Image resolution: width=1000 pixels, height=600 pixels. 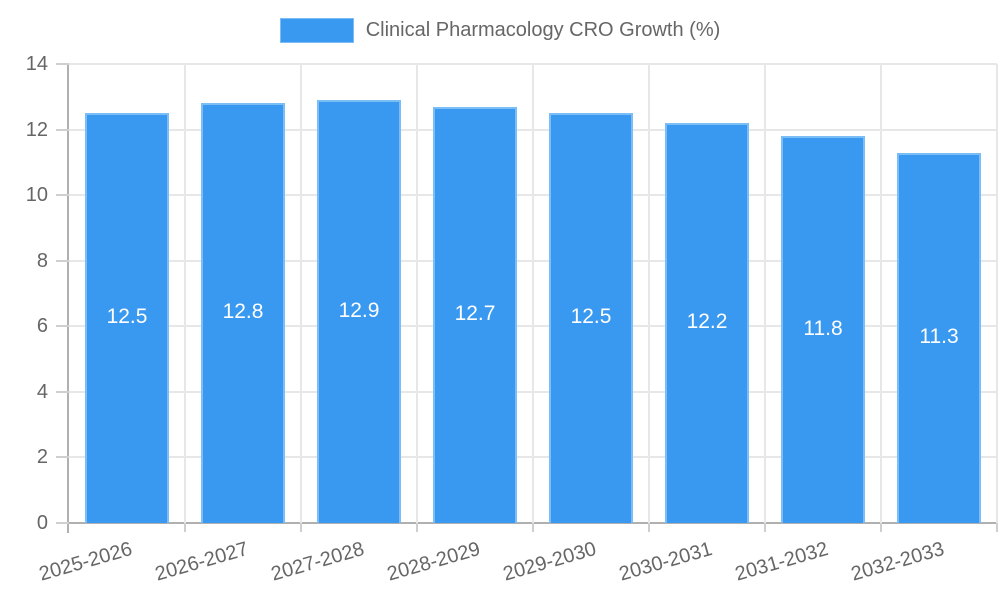 What do you see at coordinates (543, 29) in the screenshot?
I see `legend-label: Clinical Pharmacology CRO Growth (%)` at bounding box center [543, 29].